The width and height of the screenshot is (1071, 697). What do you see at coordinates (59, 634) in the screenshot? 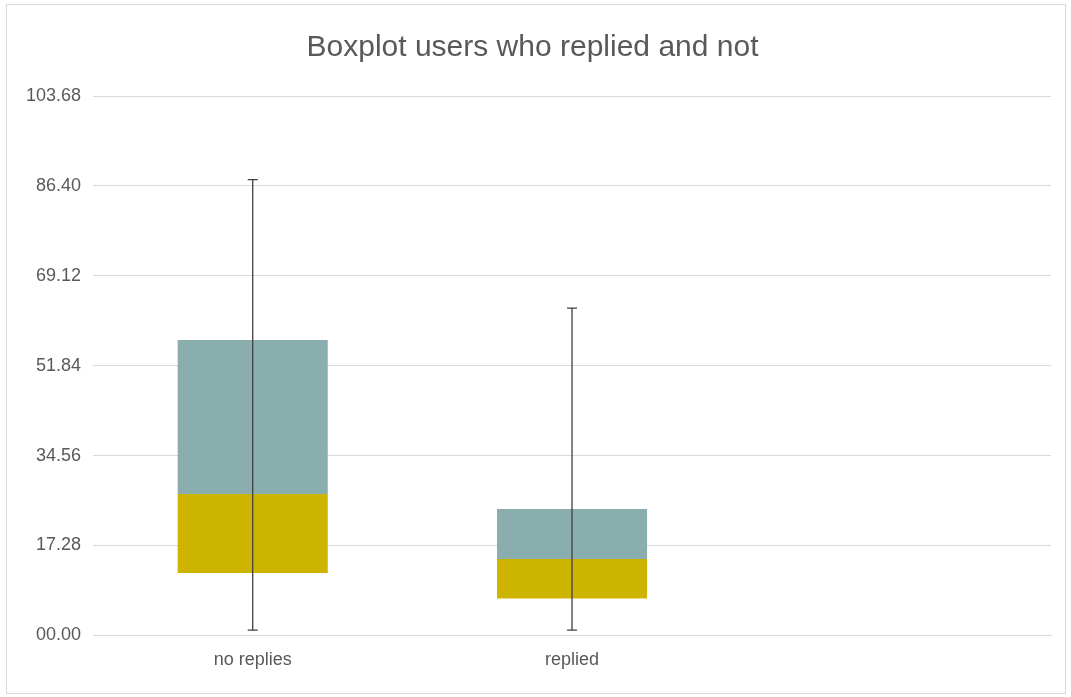
I see `y-tick-label: 00.00` at bounding box center [59, 634].